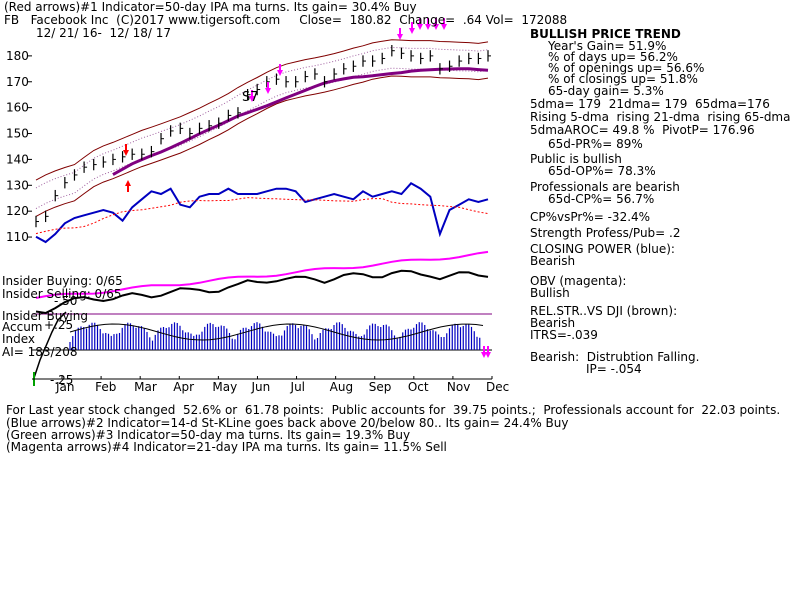 The image size is (800, 600). Describe the element at coordinates (260, 387) in the screenshot. I see `x-month-label: Jun` at that location.